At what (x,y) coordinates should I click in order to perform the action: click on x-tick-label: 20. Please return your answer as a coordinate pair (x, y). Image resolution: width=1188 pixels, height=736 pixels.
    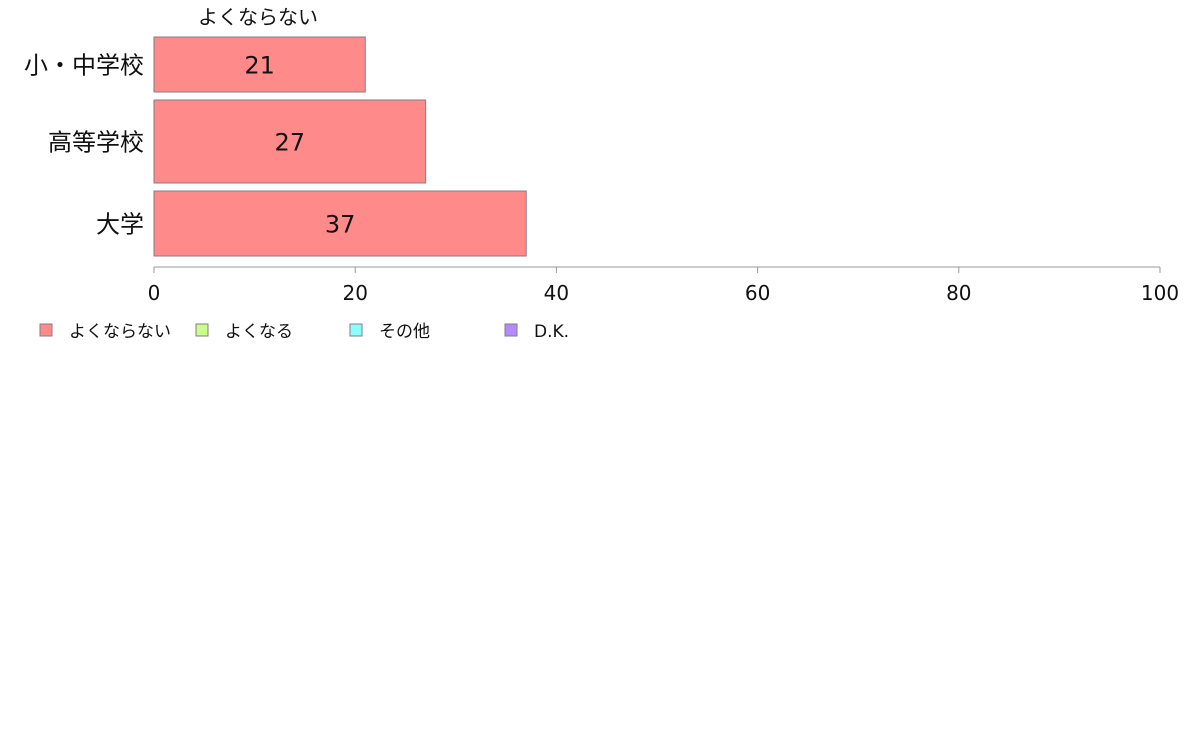
    Looking at the image, I should click on (354, 293).